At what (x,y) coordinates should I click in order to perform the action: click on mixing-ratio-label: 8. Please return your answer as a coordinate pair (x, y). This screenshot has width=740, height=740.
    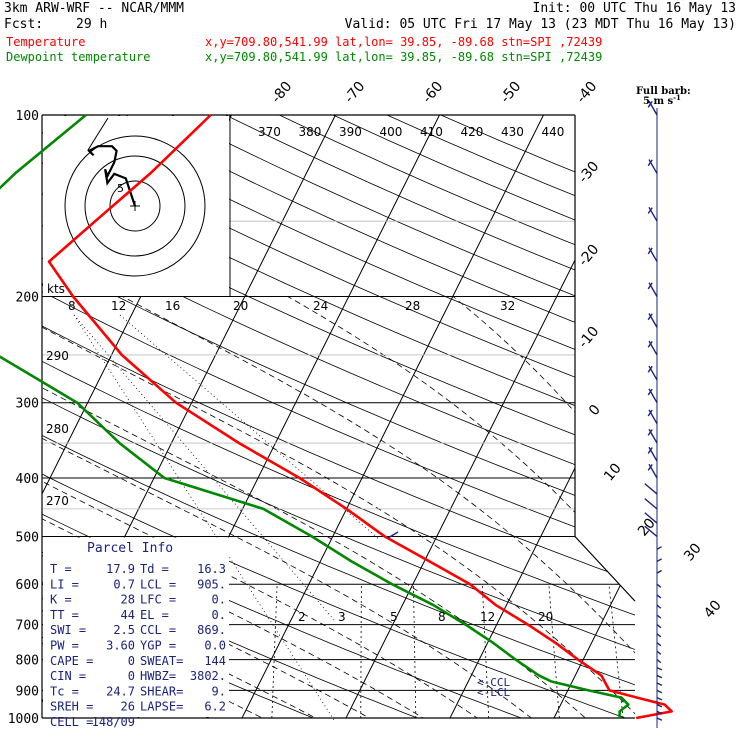
    Looking at the image, I should click on (442, 617).